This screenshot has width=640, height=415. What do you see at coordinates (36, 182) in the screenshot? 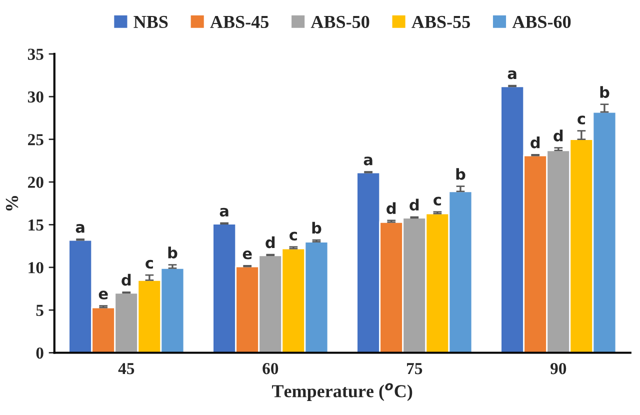
I see `y-tick-label: 20` at bounding box center [36, 182].